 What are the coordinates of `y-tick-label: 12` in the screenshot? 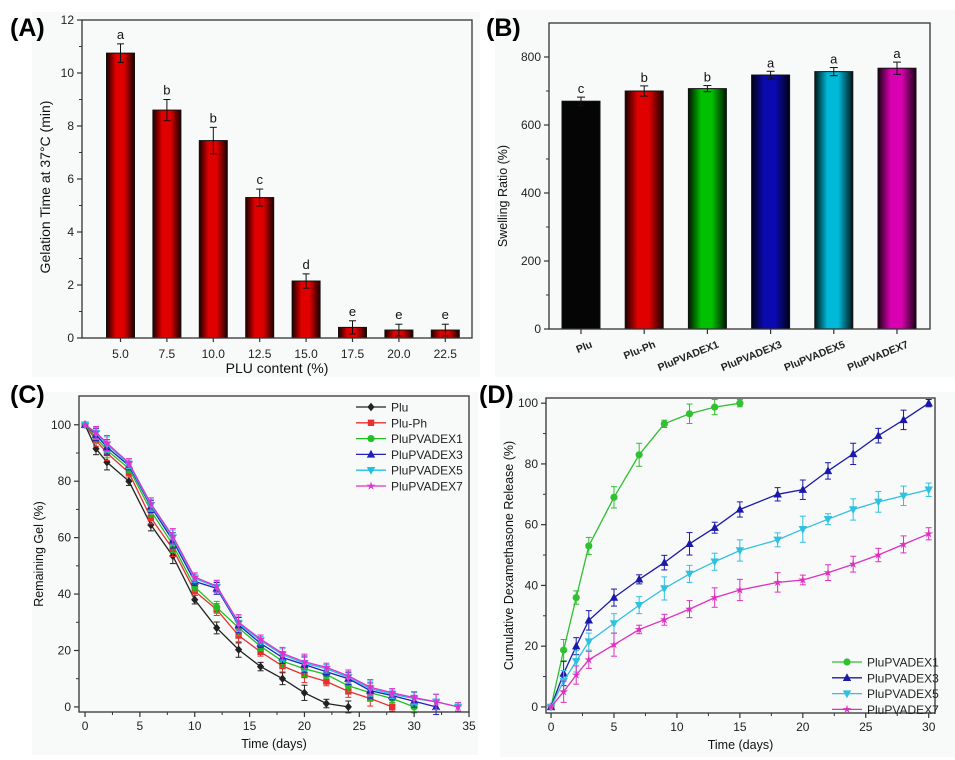 It's located at (68, 20).